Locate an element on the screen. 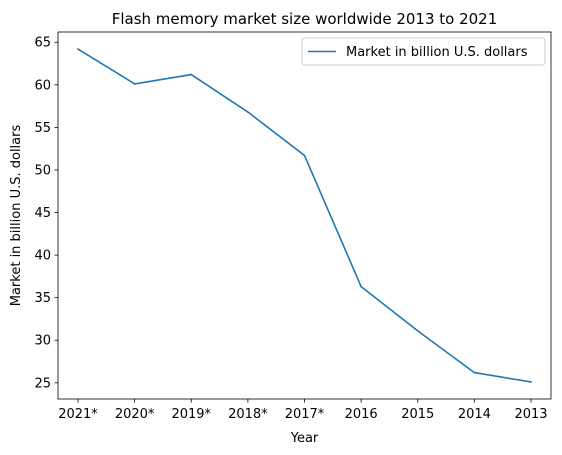 The width and height of the screenshot is (562, 455). x-tick-label: 2017* is located at coordinates (305, 414).